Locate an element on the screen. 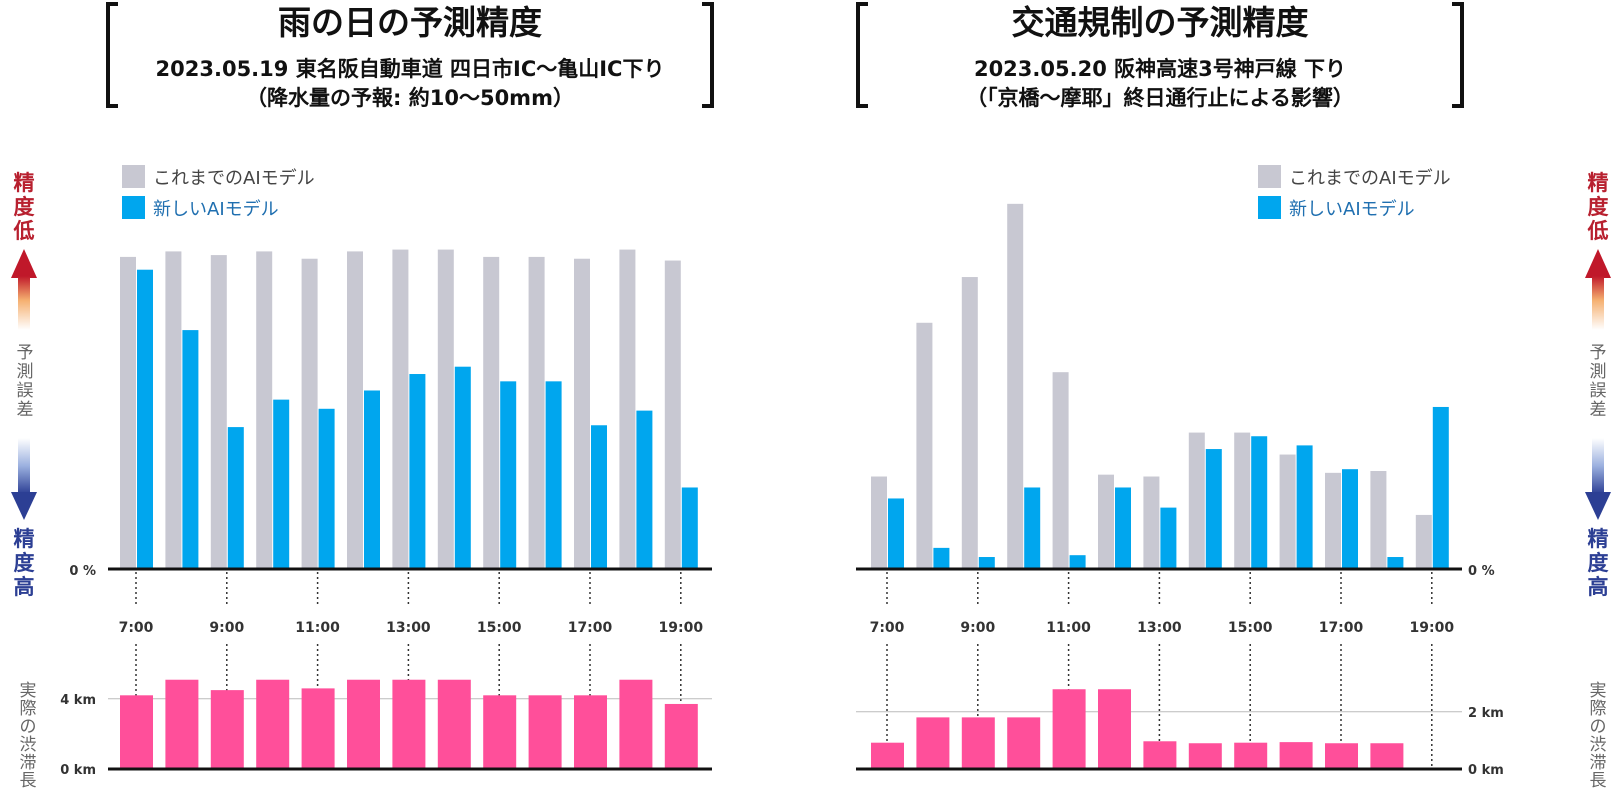  high-accuracy-char: 高 is located at coordinates (24, 587).